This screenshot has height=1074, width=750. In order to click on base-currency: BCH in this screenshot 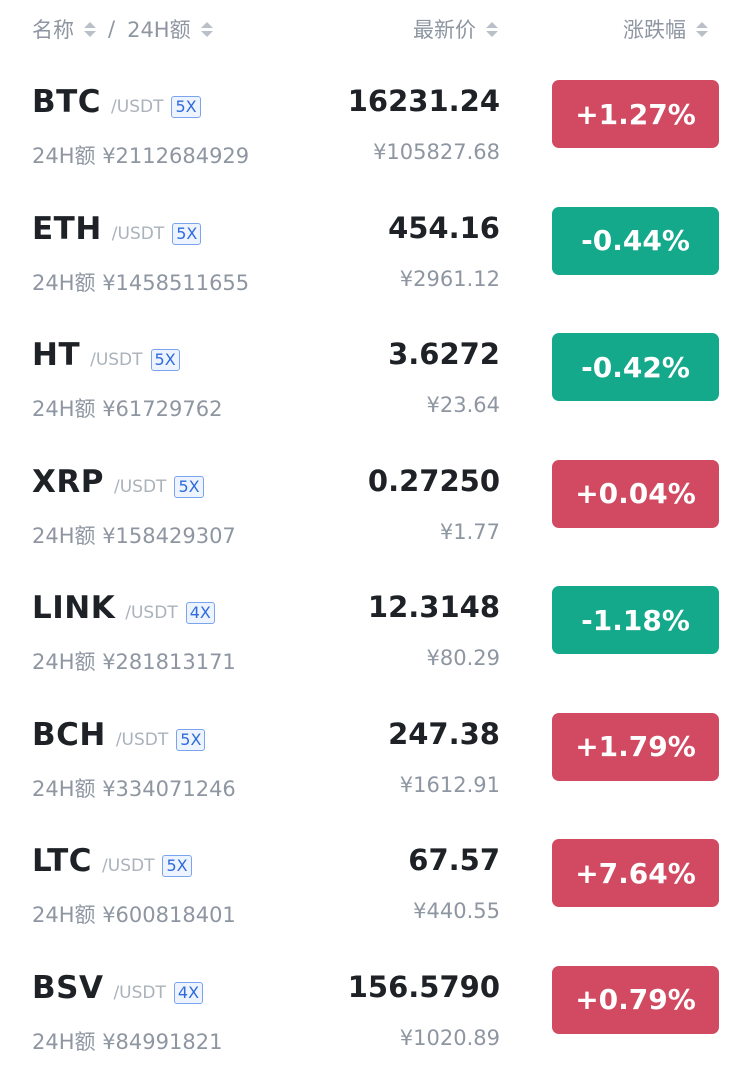, I will do `click(69, 735)`.